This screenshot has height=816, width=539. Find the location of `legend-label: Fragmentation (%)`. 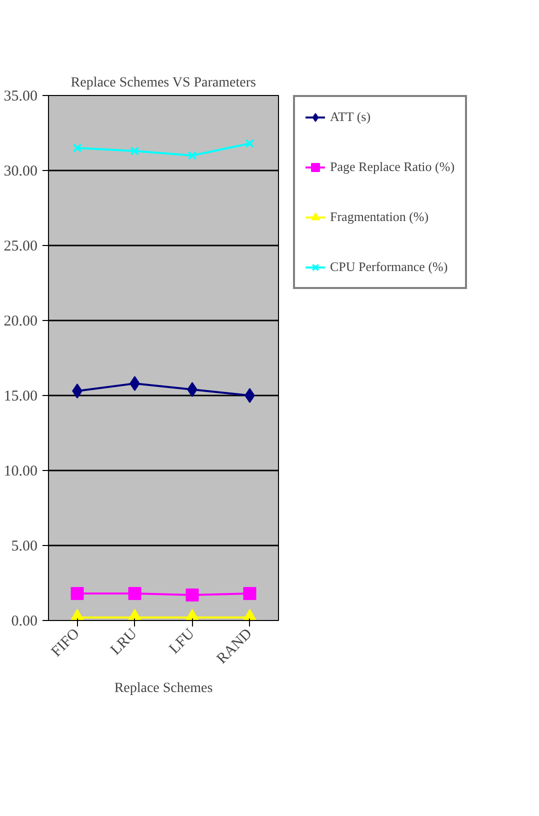

legend-label: Fragmentation (%) is located at coordinates (379, 217).